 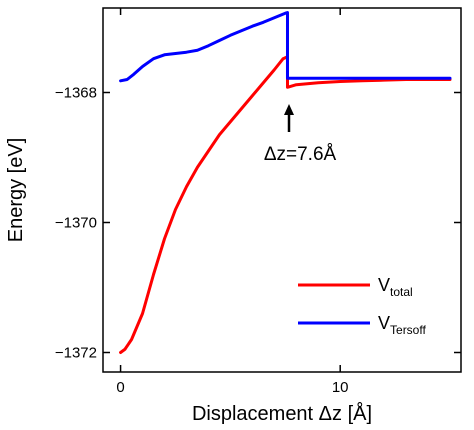 I want to click on x-axis-title: Displacement Δz [Å], so click(x=282, y=413).